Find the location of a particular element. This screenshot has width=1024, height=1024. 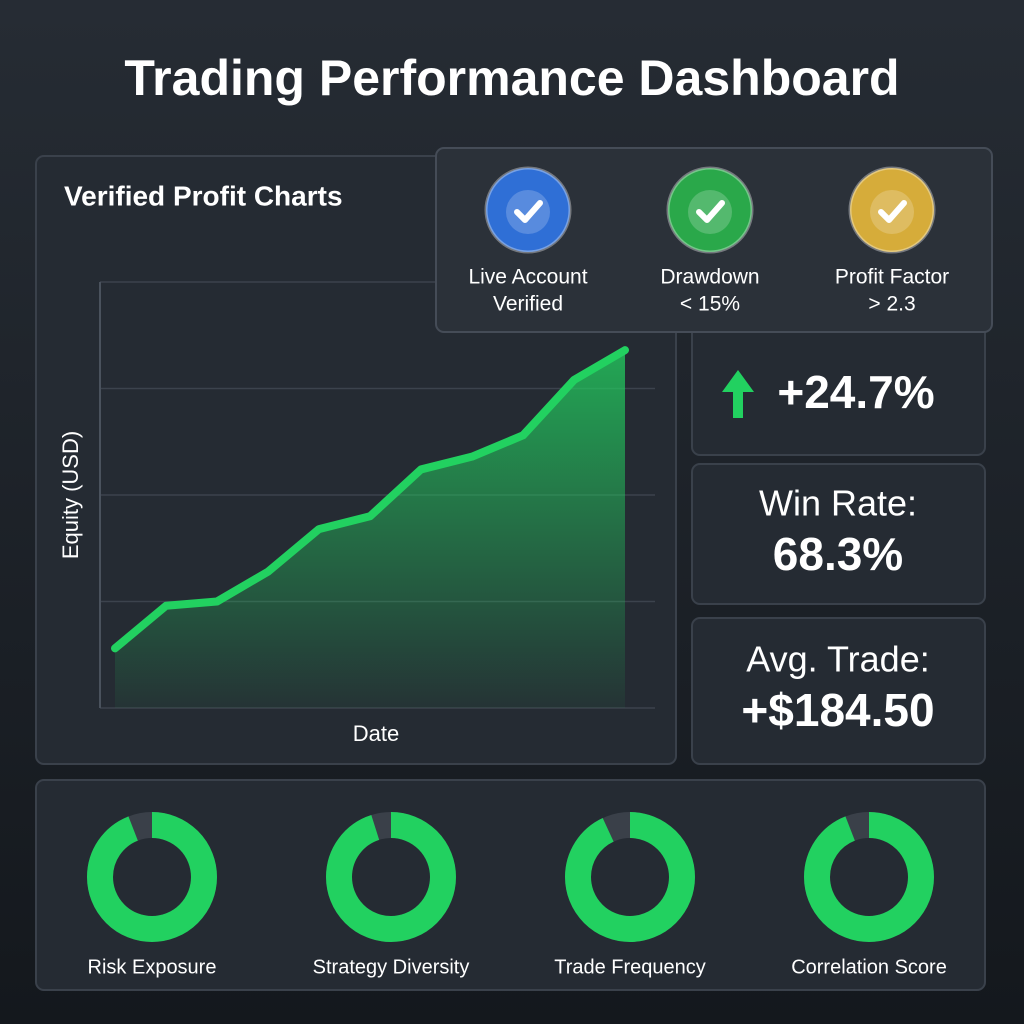

badge-label: < 15% is located at coordinates (710, 304).